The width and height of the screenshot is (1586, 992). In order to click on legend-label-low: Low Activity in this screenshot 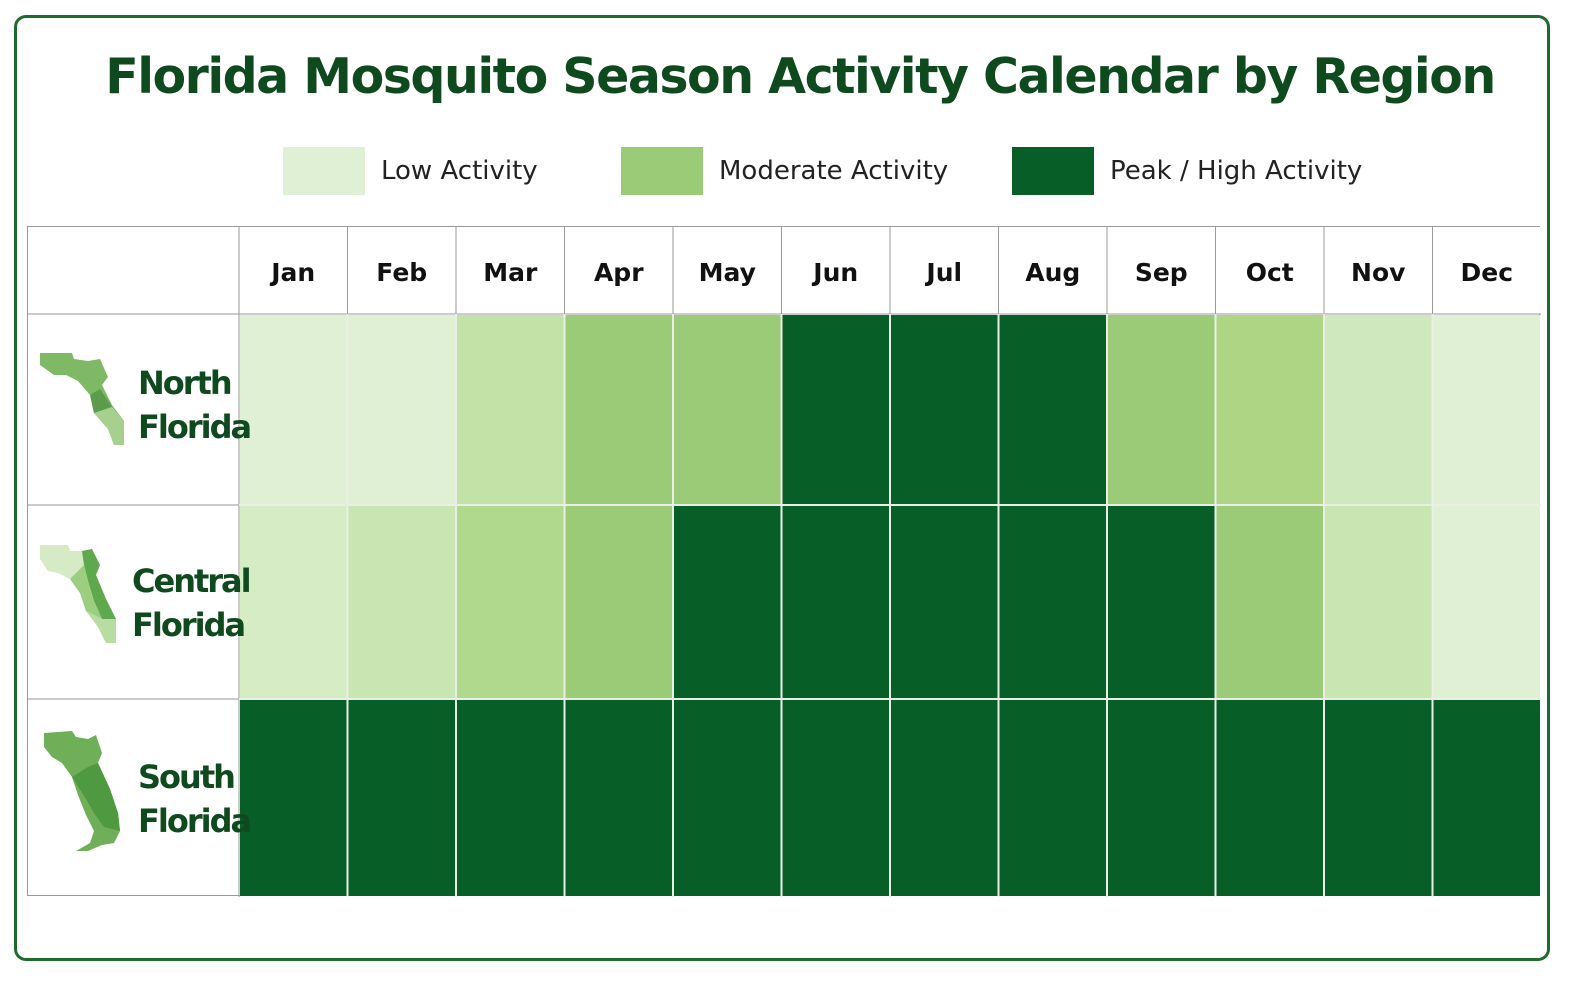, I will do `click(459, 171)`.